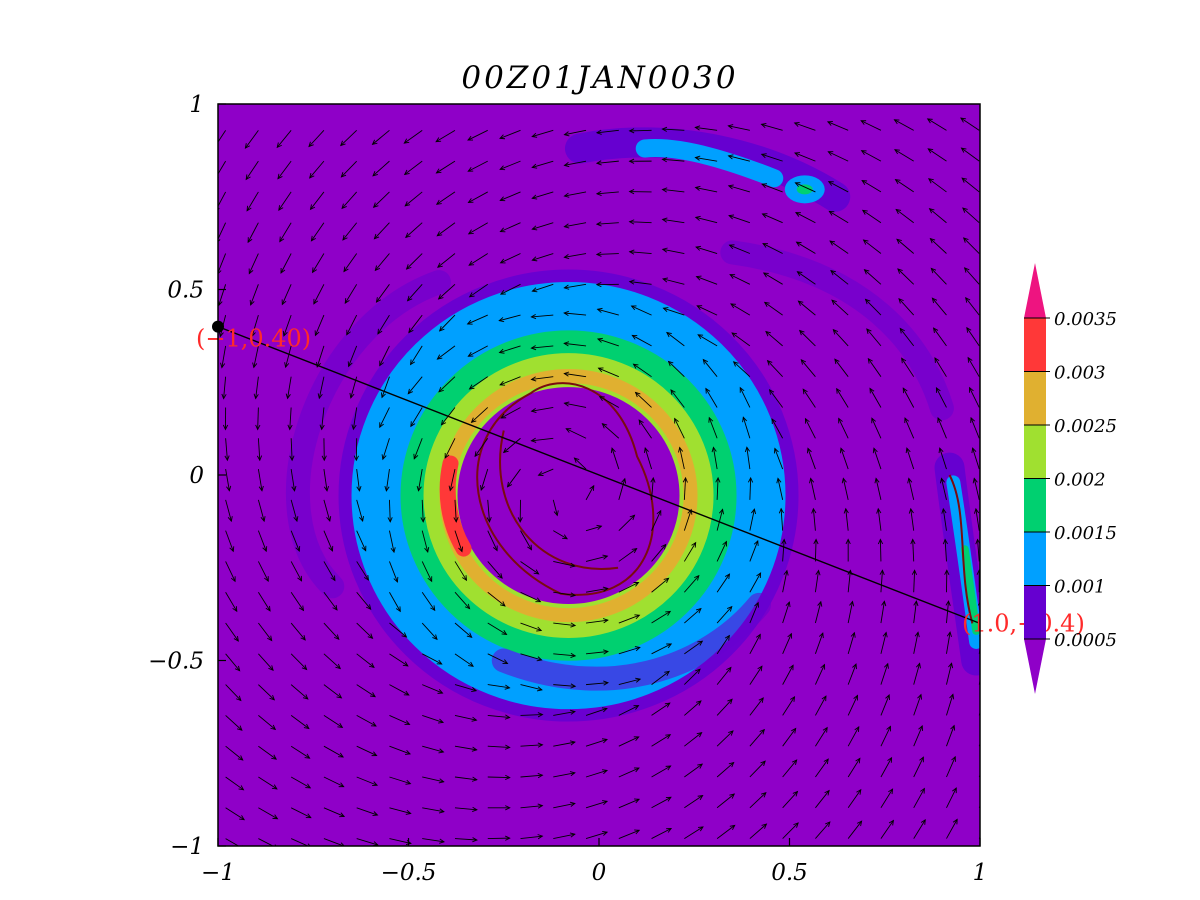  I want to click on x-tick-label: 1, so click(980, 873).